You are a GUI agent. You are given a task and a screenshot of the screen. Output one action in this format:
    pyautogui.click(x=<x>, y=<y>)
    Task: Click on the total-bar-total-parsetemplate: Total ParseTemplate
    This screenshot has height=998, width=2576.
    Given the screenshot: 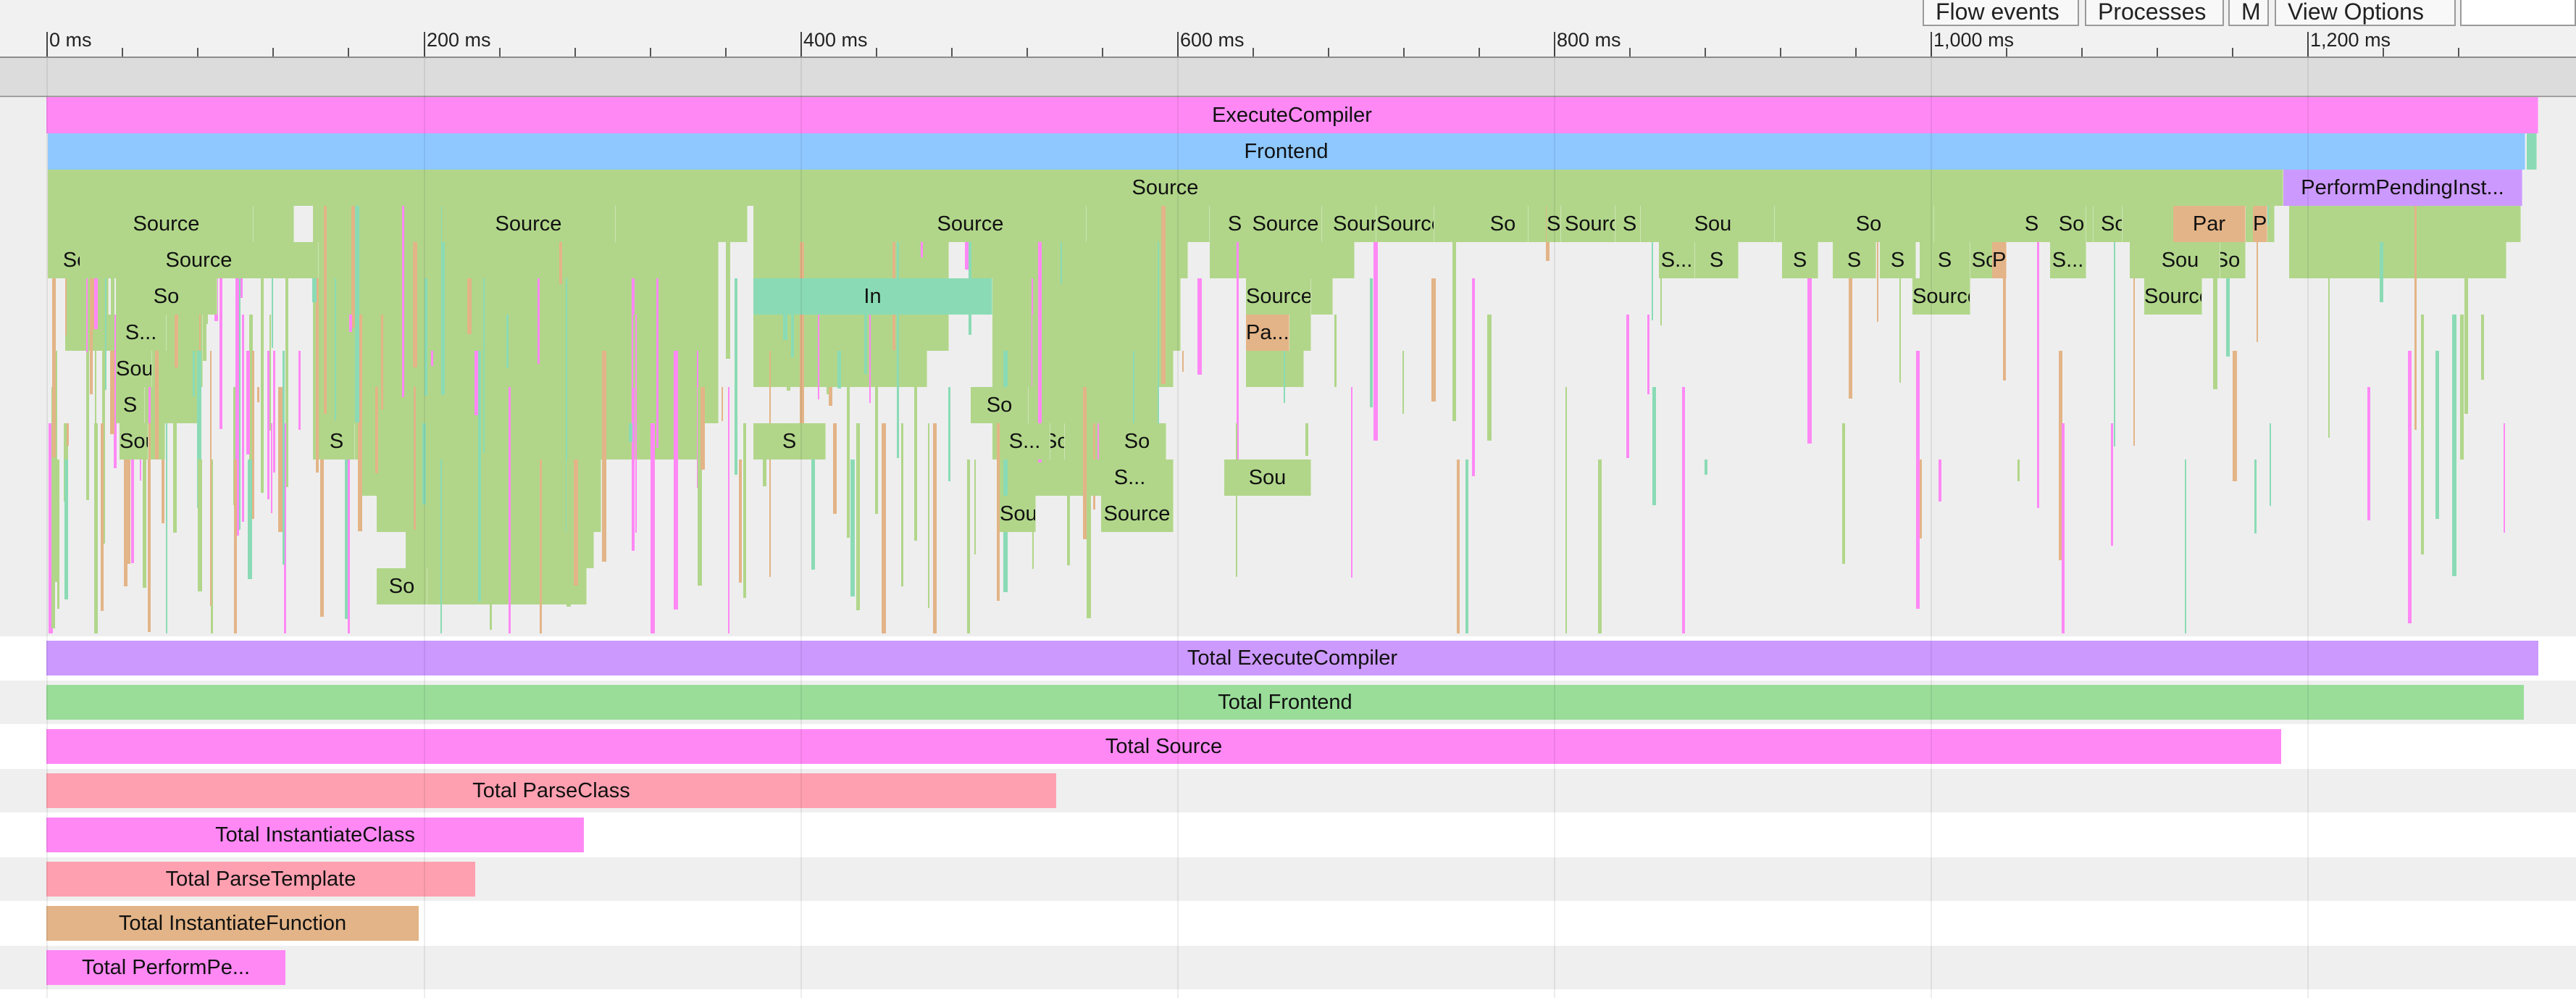 What is the action you would take?
    pyautogui.click(x=260, y=879)
    